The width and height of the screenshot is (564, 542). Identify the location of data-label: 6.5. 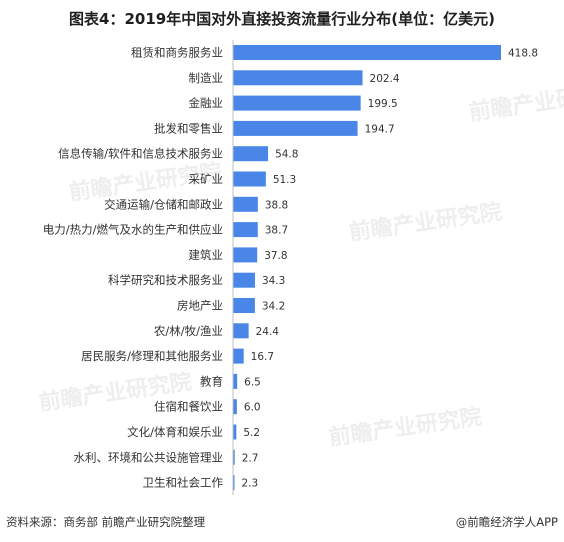
(252, 382).